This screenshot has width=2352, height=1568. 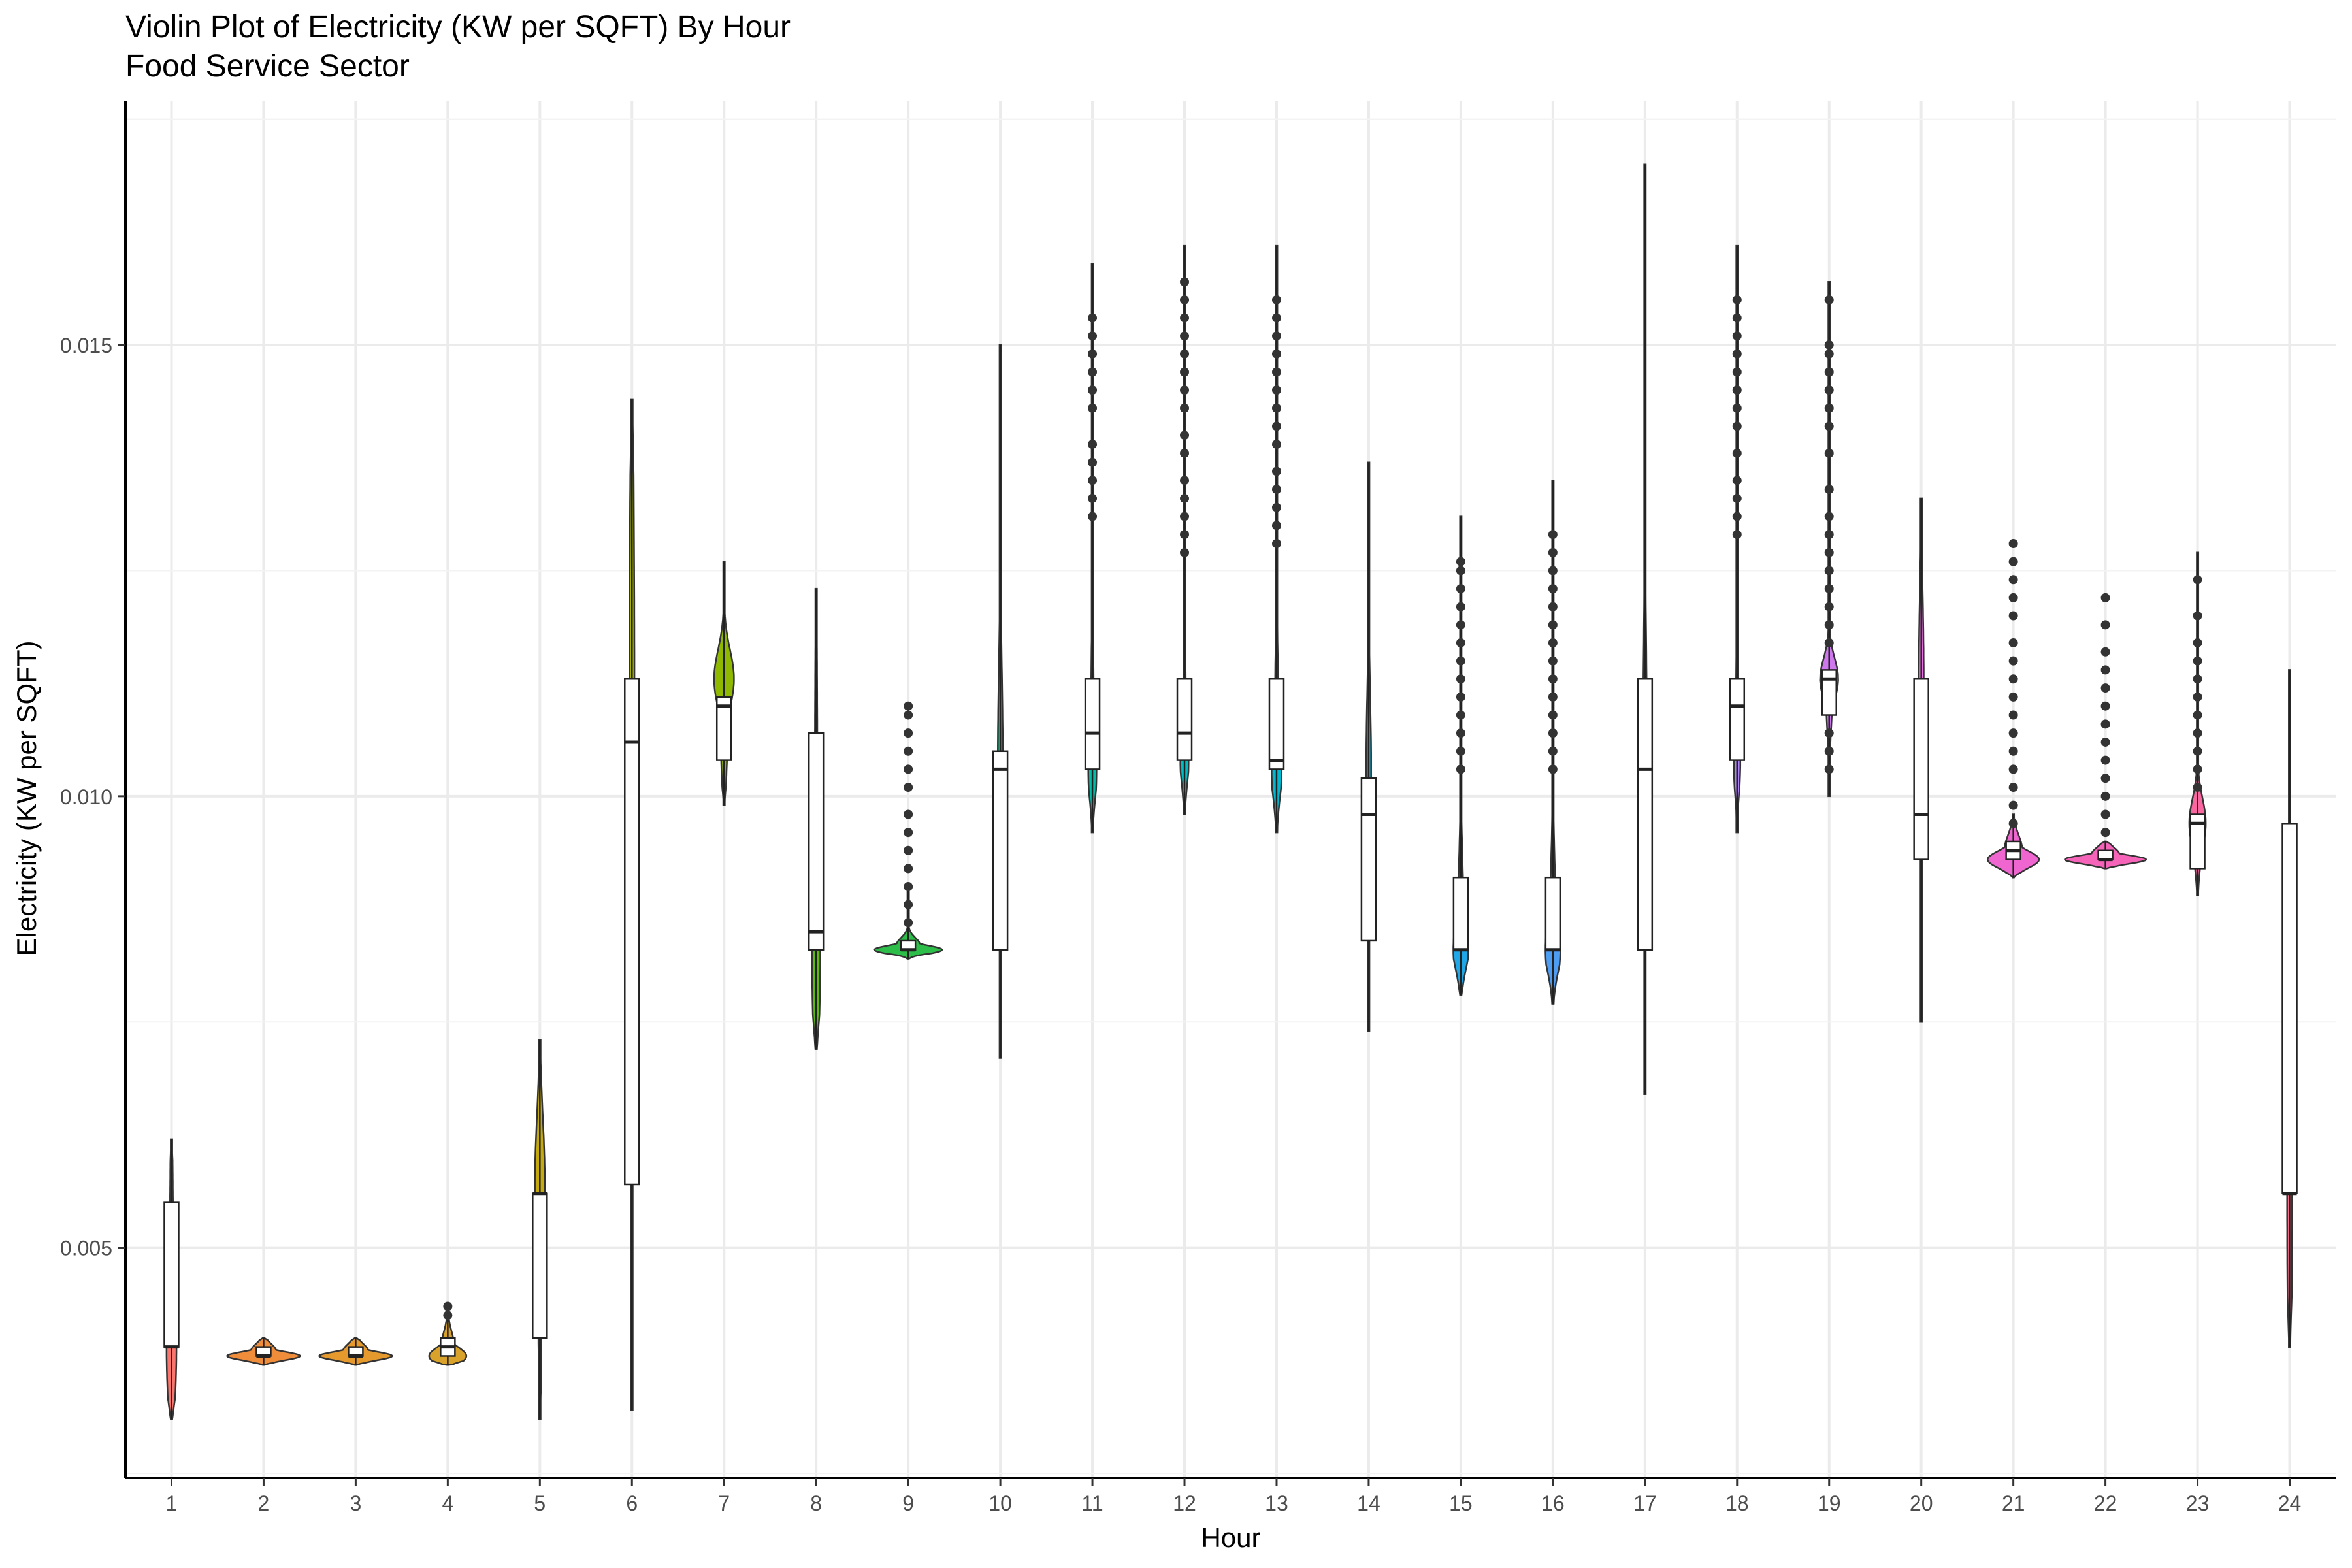 What do you see at coordinates (86, 1248) in the screenshot?
I see `y-tick-label-0.005: 0.005` at bounding box center [86, 1248].